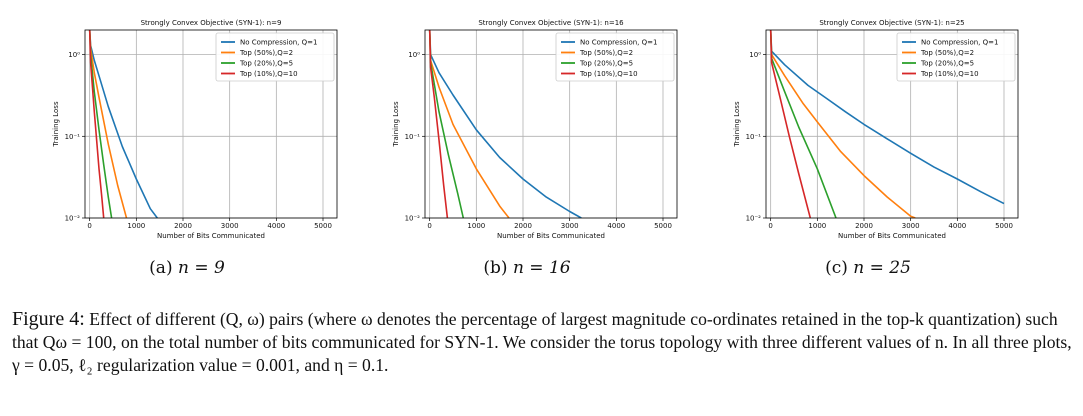  I want to click on figure-label: Figure 4:, so click(48, 319).